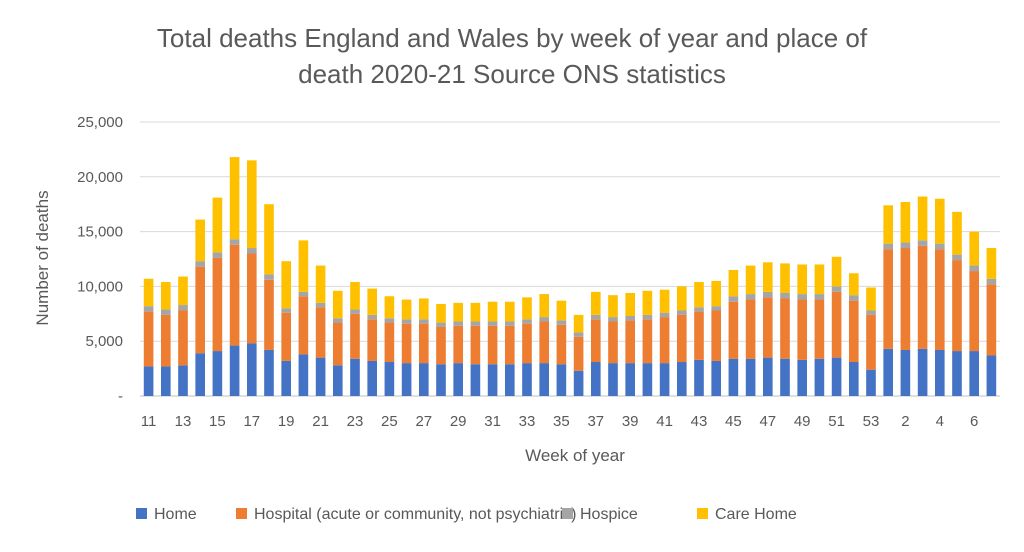 The width and height of the screenshot is (1024, 552). Describe the element at coordinates (733, 421) in the screenshot. I see `x-tick-label: 45` at that location.